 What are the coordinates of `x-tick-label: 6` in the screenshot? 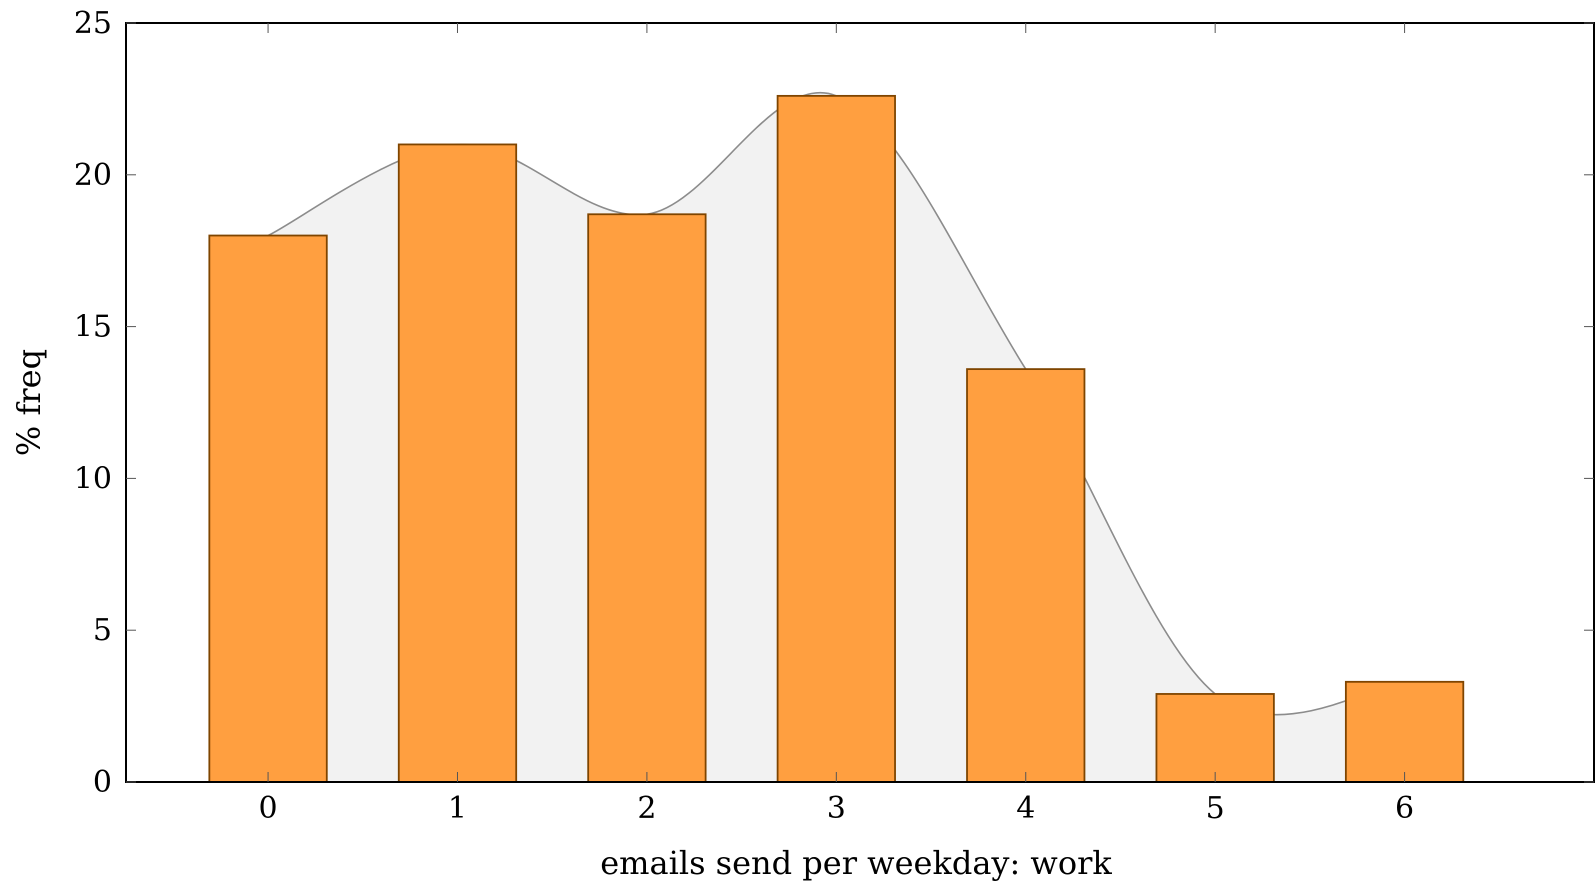 It's located at (1404, 808).